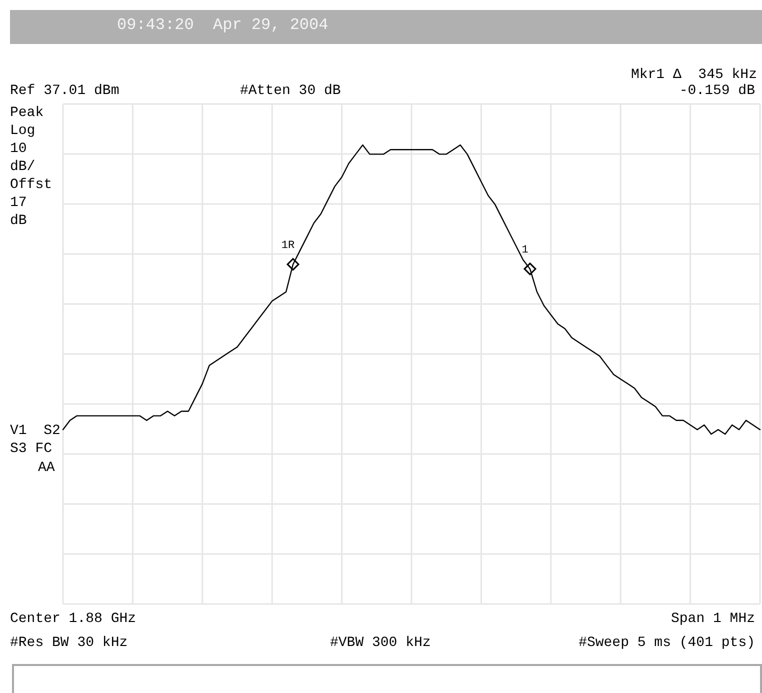 This screenshot has width=762, height=693. What do you see at coordinates (525, 250) in the screenshot?
I see `annotation: 1` at bounding box center [525, 250].